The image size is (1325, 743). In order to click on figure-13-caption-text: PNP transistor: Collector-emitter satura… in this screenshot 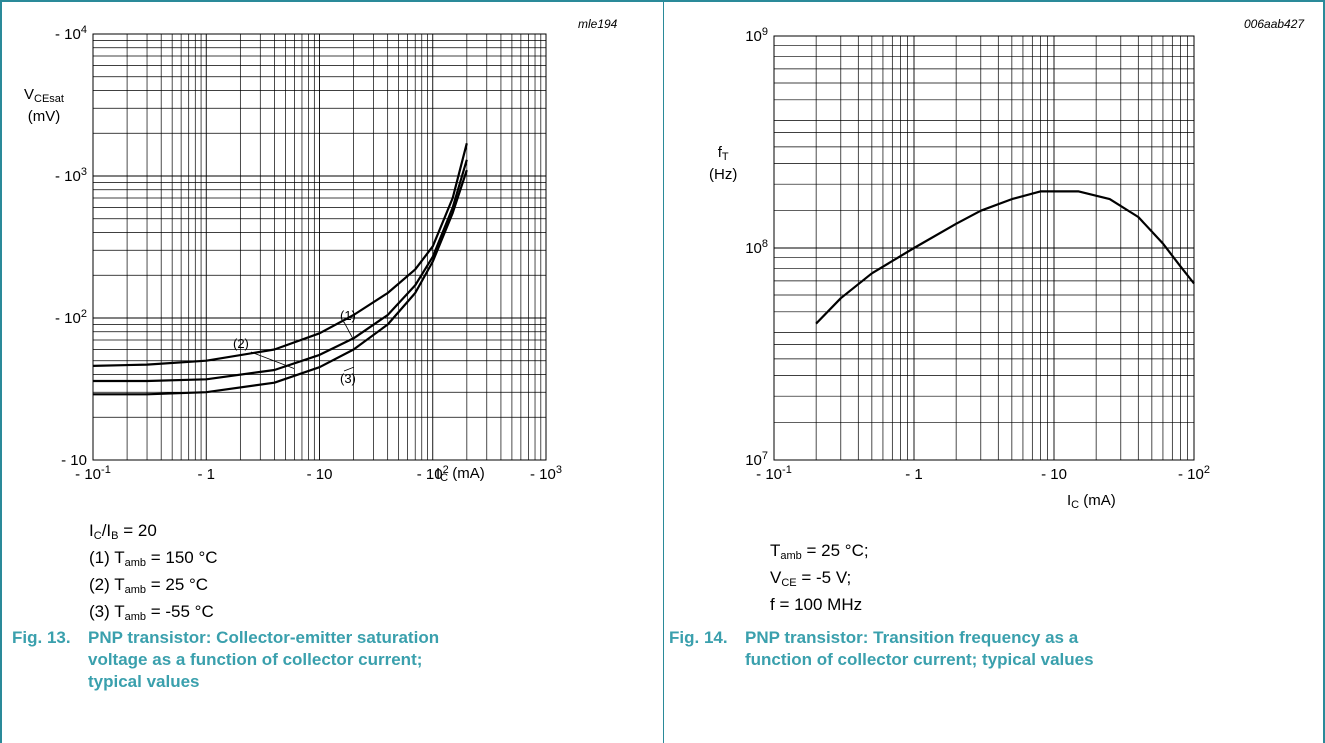, I will do `click(264, 659)`.